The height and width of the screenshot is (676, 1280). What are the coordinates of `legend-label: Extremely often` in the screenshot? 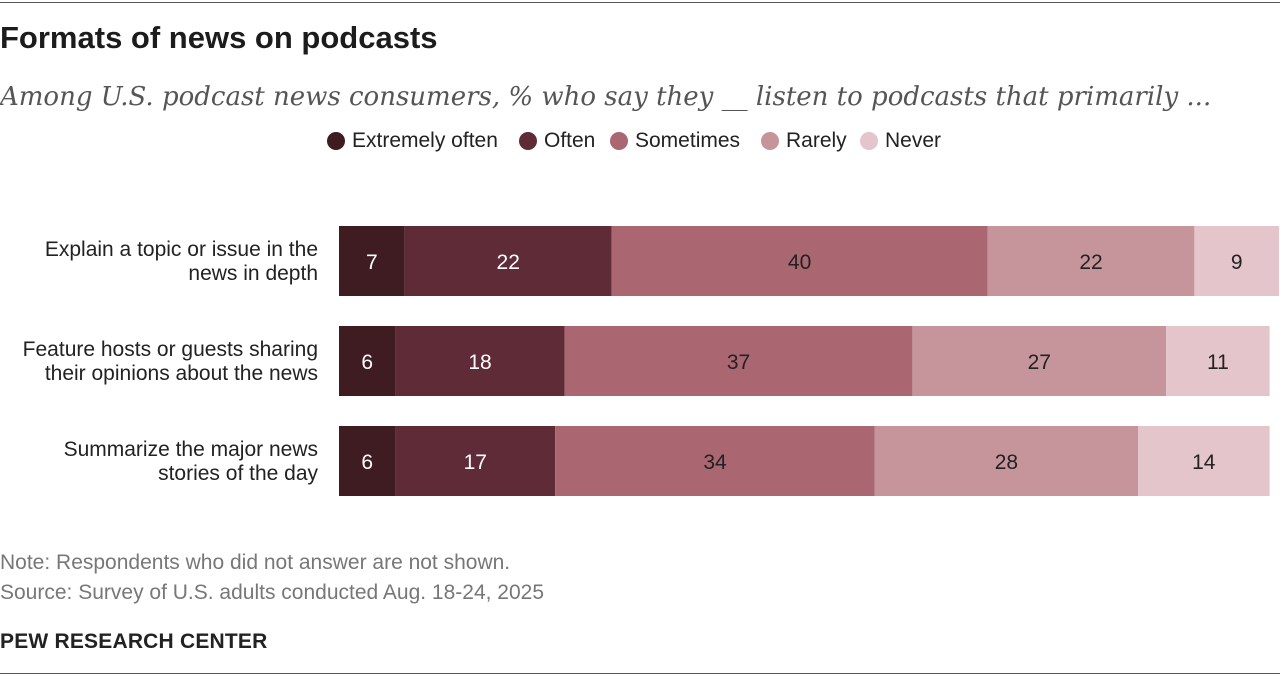 It's located at (425, 140).